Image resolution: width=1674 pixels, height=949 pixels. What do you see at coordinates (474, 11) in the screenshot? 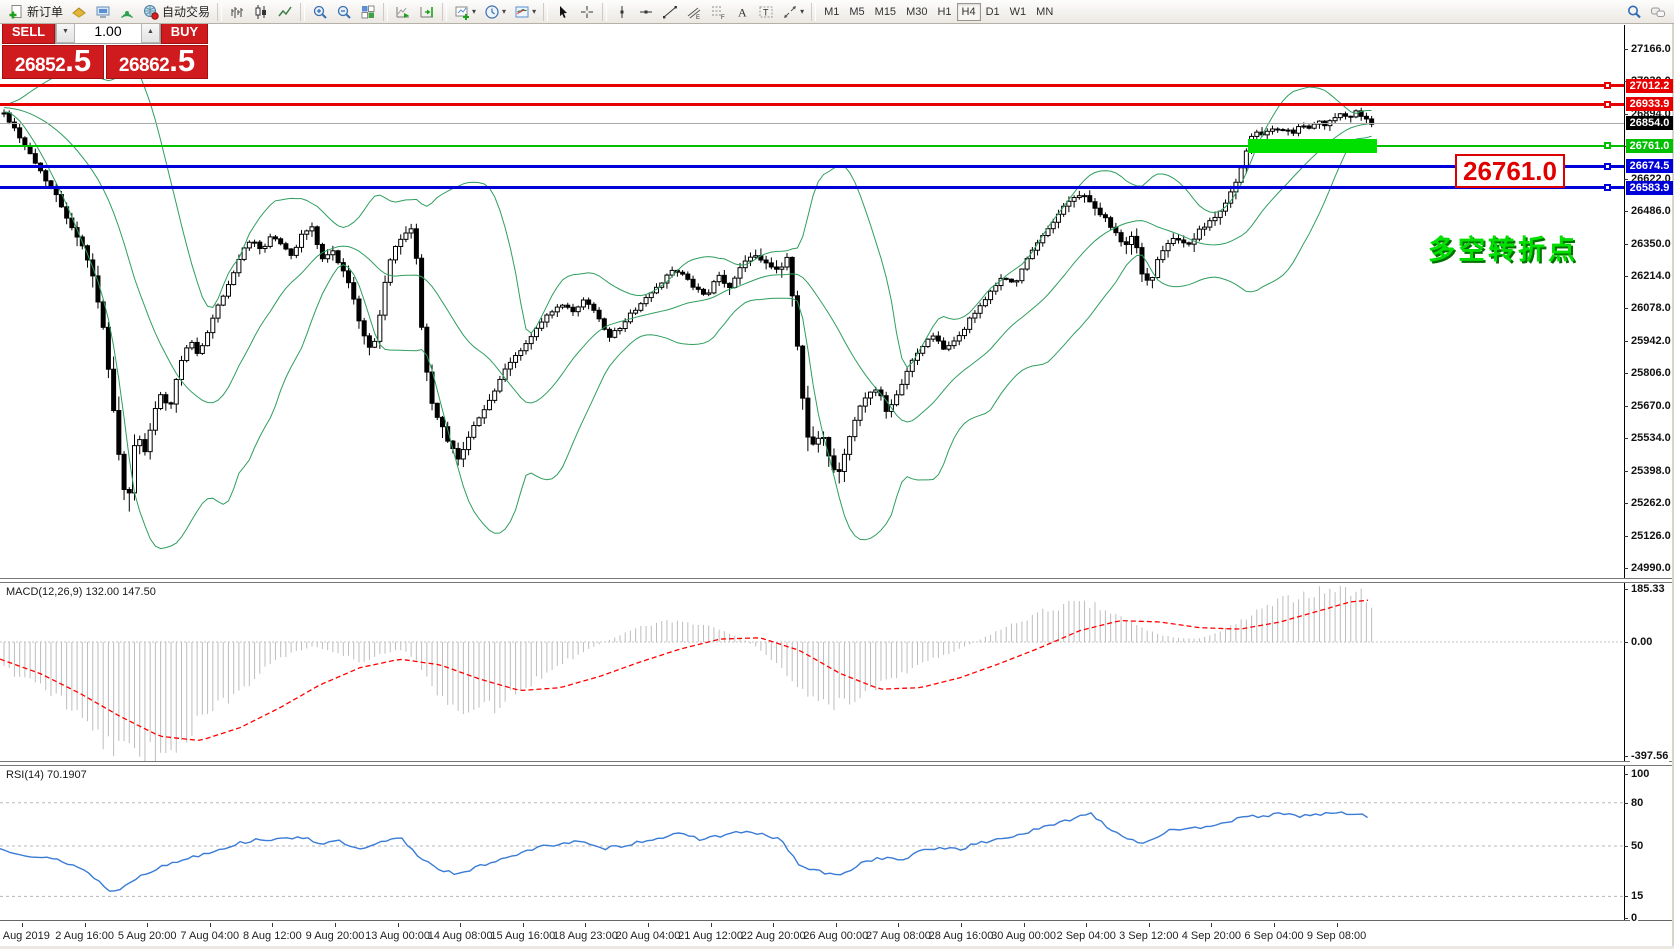
I see `new-chart-caret-icon: ▾` at bounding box center [474, 11].